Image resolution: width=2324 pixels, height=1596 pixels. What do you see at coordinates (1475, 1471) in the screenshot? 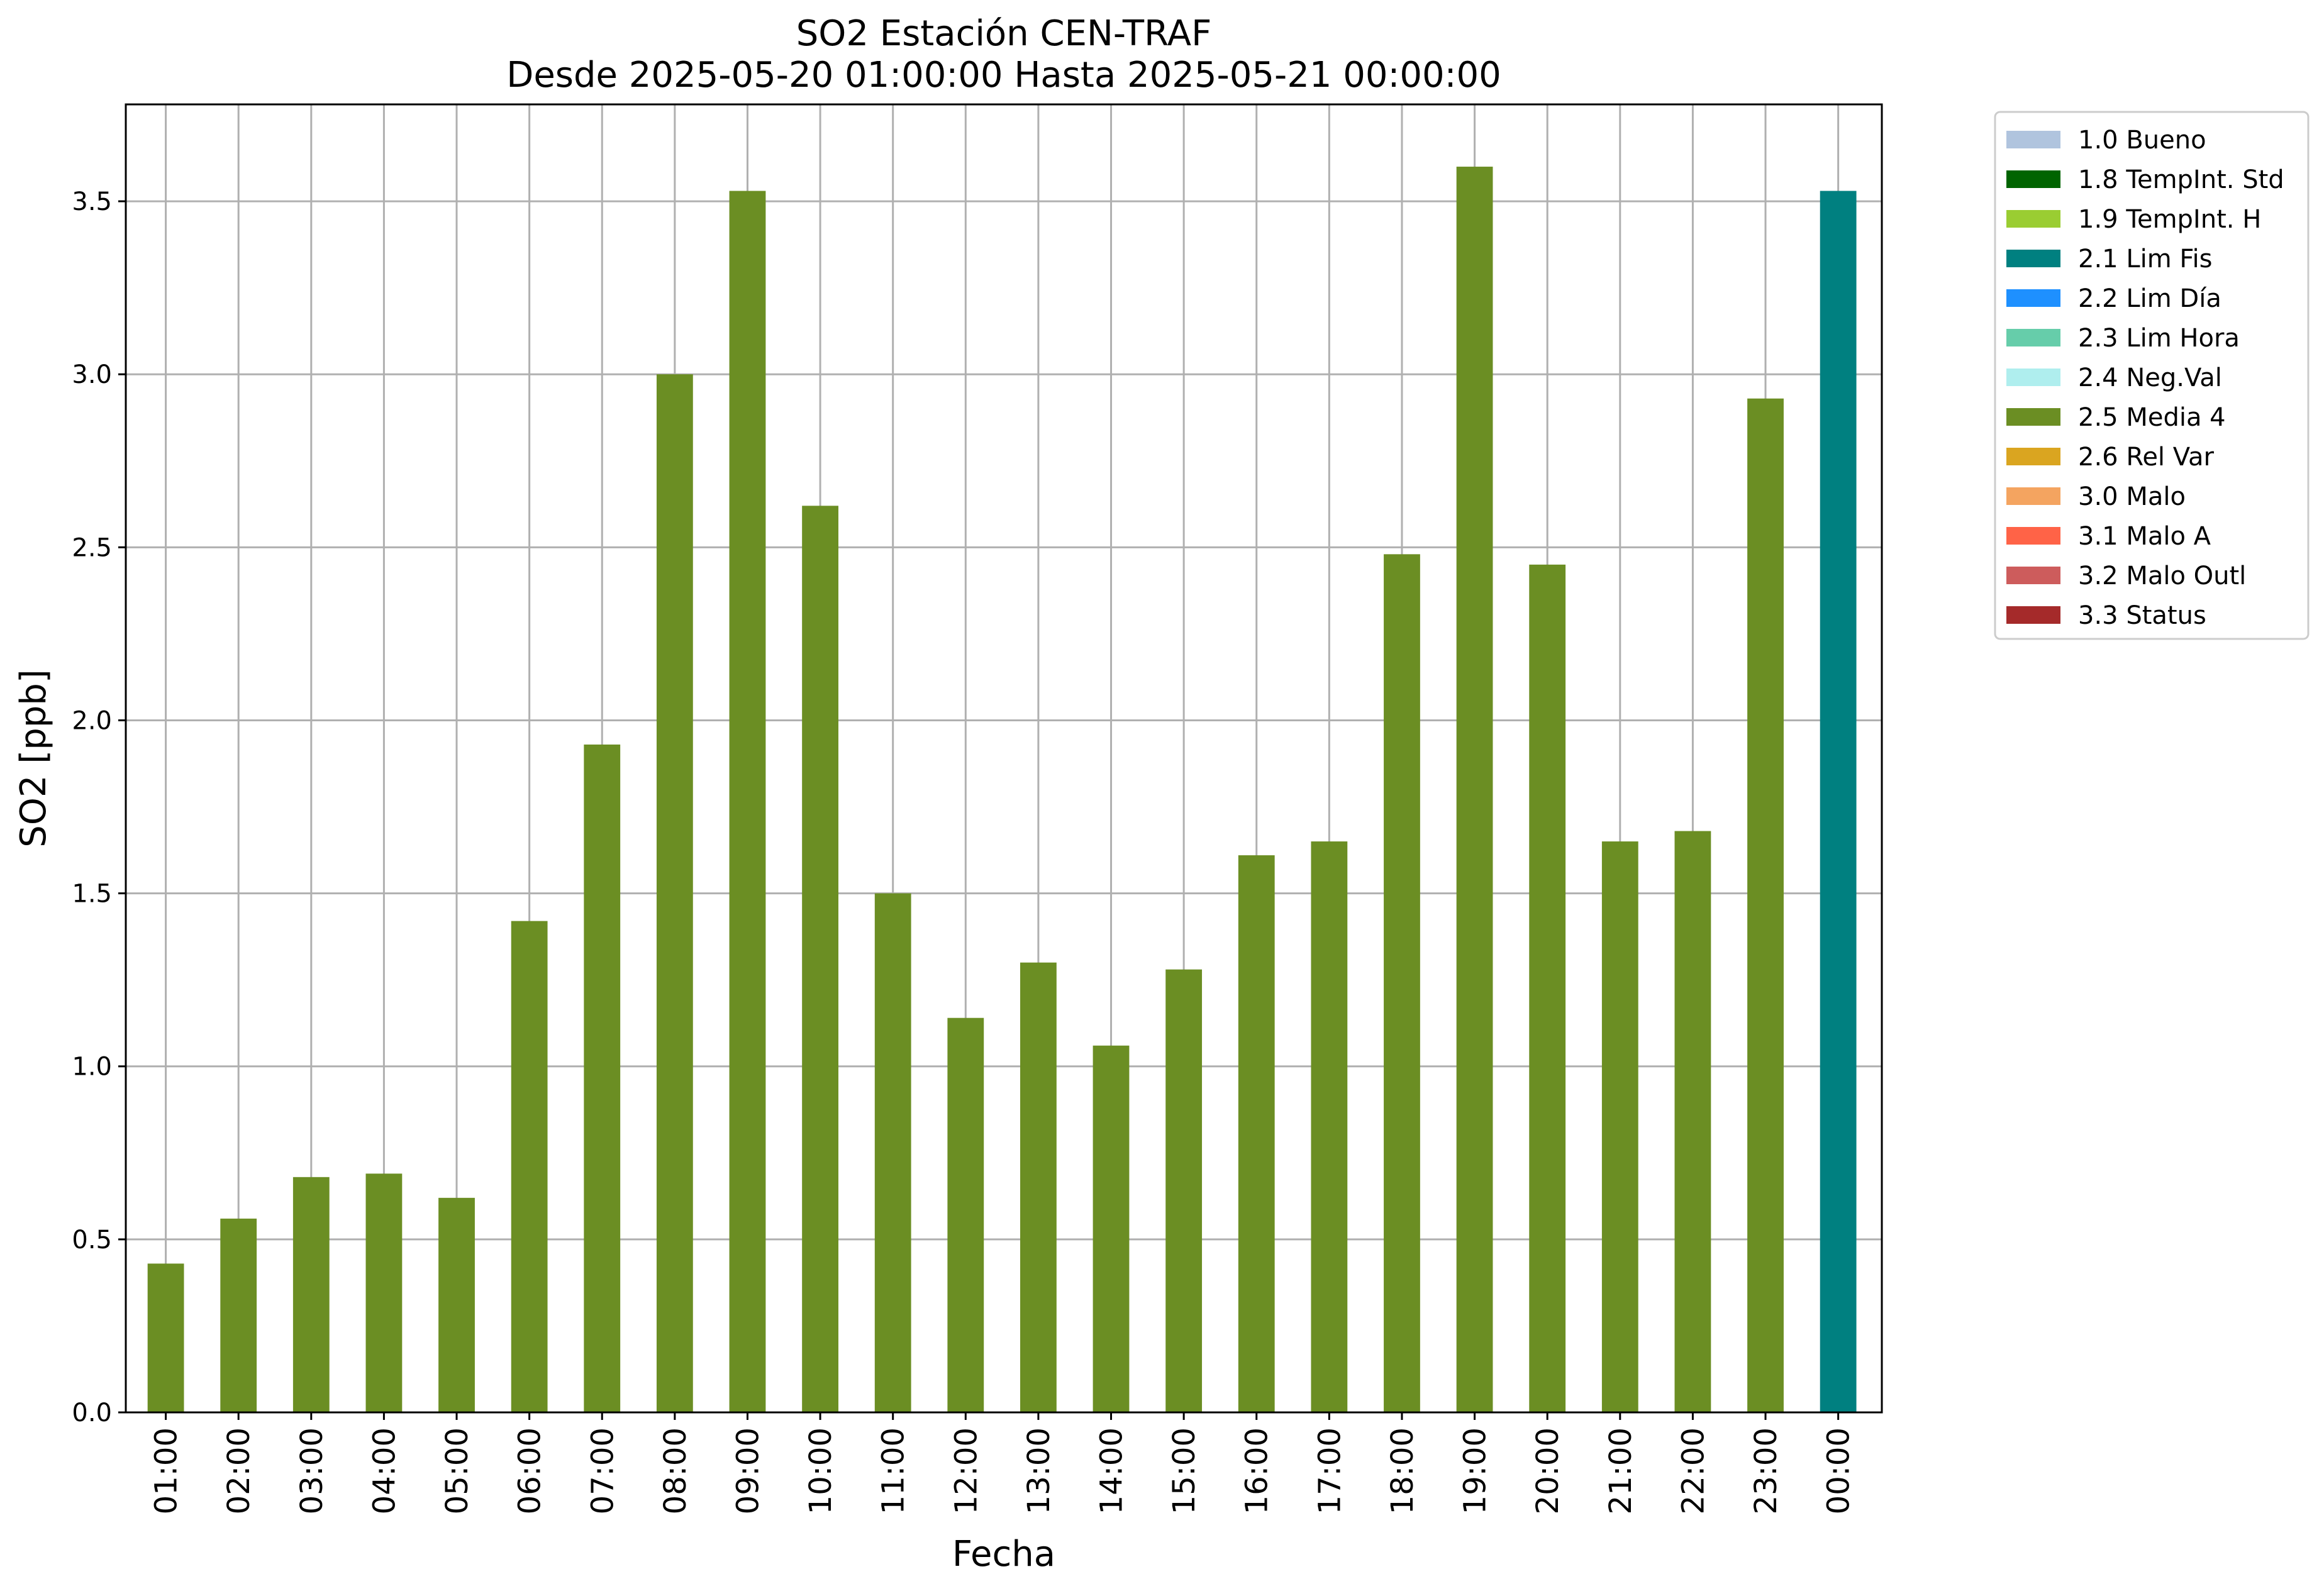
I see `x-tick-label: 19:00` at bounding box center [1475, 1471].